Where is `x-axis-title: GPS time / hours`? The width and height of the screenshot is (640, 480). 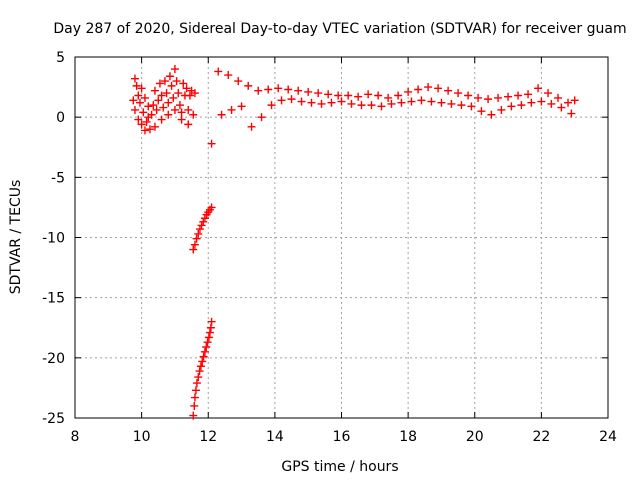 x-axis-title: GPS time / hours is located at coordinates (339, 467).